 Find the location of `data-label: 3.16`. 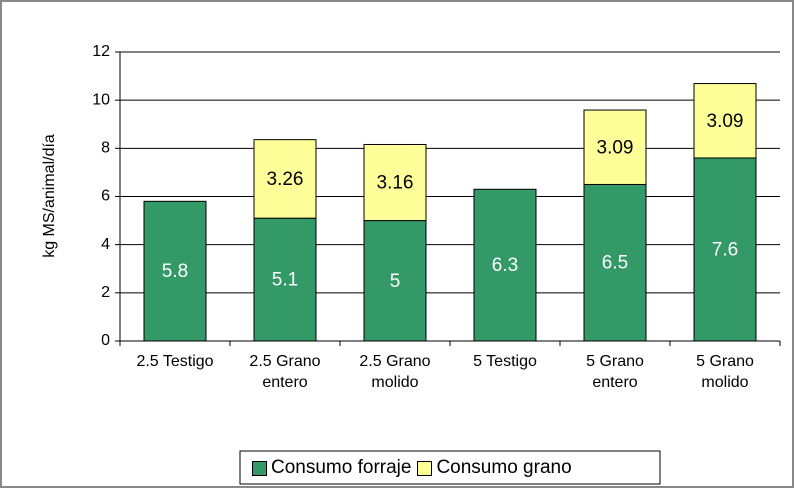

data-label: 3.16 is located at coordinates (395, 183).